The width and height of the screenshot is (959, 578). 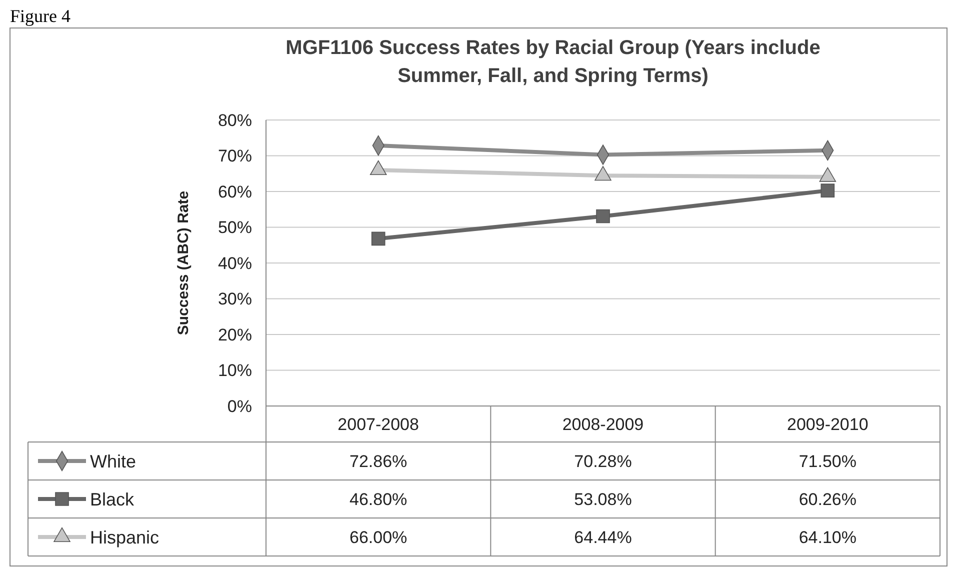 What do you see at coordinates (183, 263) in the screenshot?
I see `y-axis-title: Success (ABC) Rate` at bounding box center [183, 263].